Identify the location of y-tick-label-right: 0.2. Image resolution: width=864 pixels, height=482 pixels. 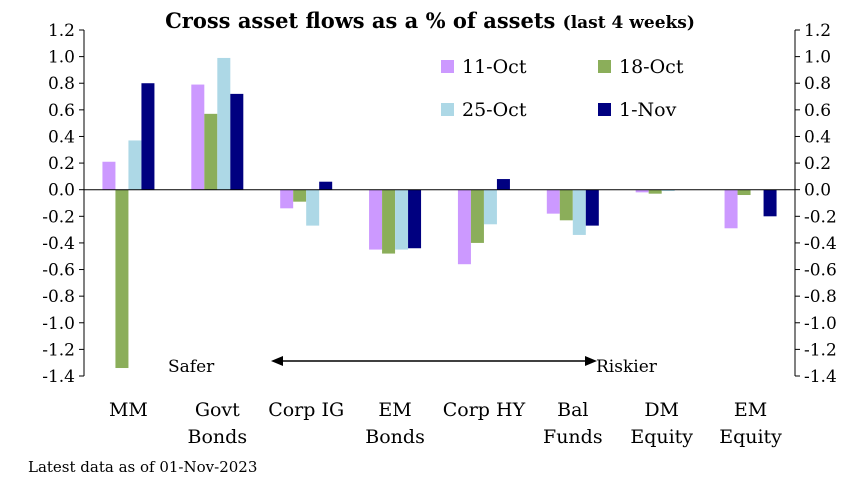
(817, 164).